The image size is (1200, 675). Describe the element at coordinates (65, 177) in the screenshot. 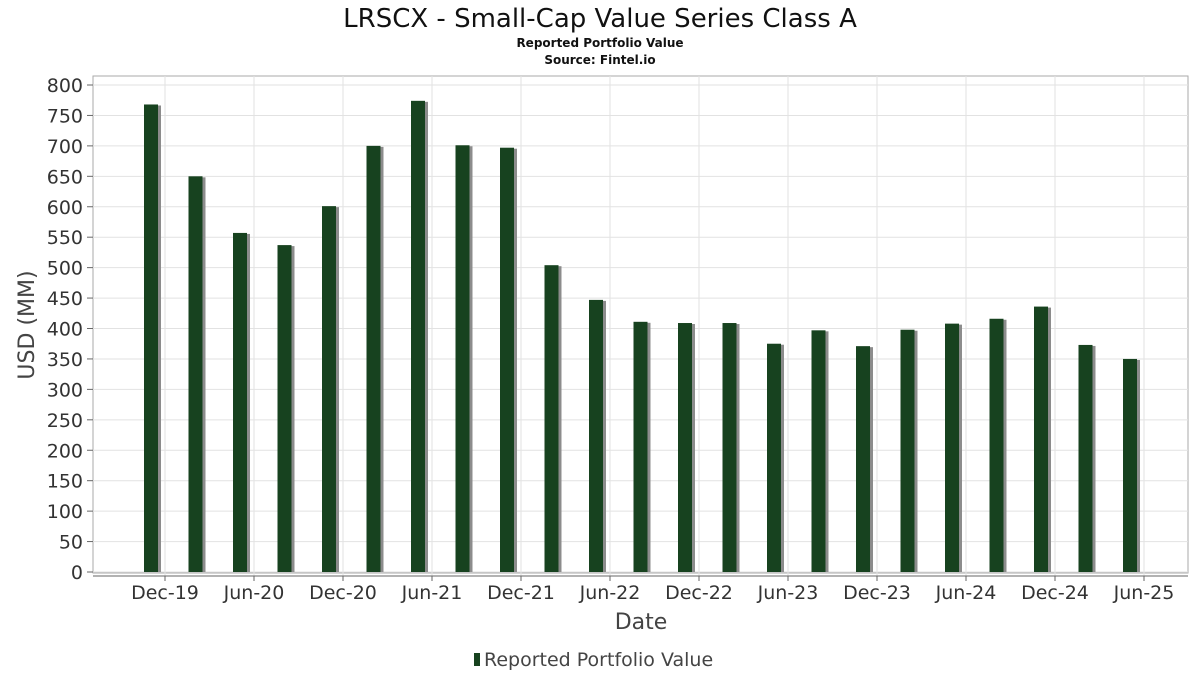

I see `y-tick-label: 650` at that location.